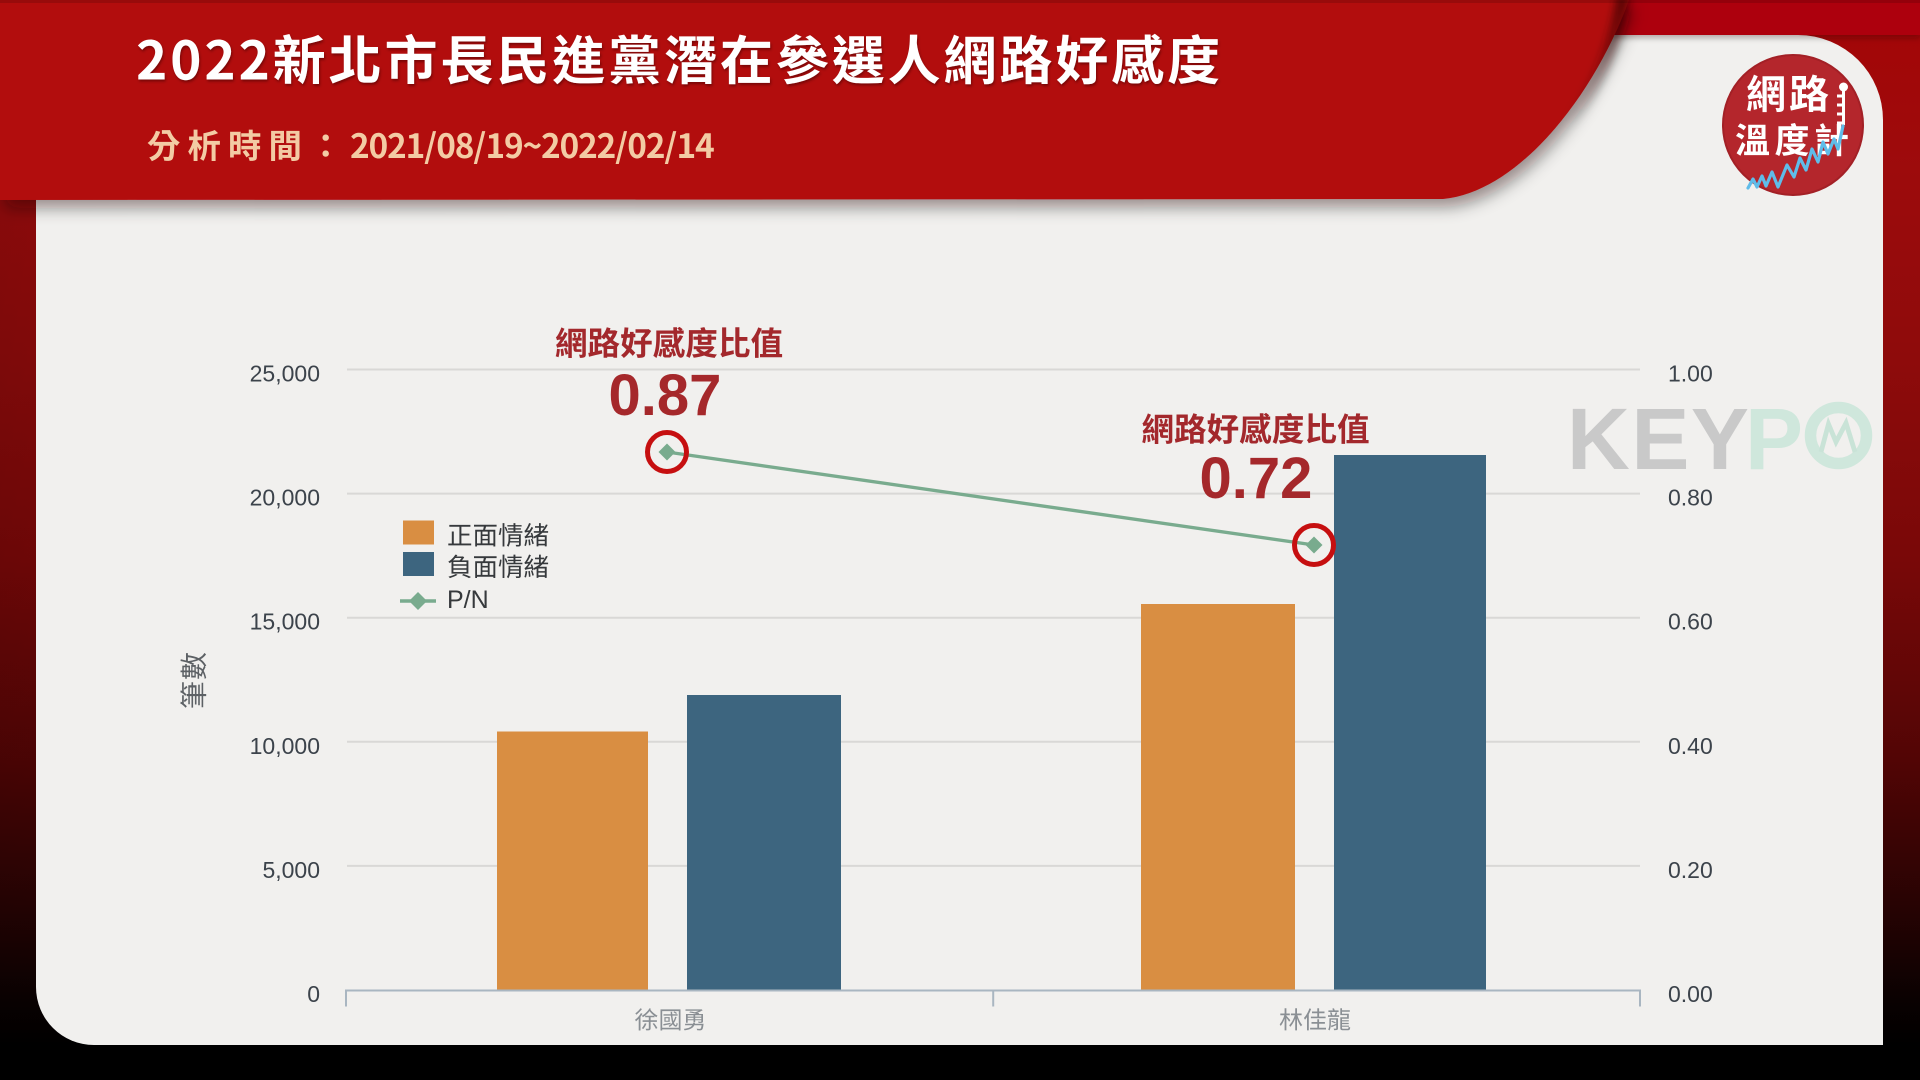 Image resolution: width=1920 pixels, height=1080 pixels. What do you see at coordinates (285, 746) in the screenshot?
I see `svg-text: 10,000` at bounding box center [285, 746].